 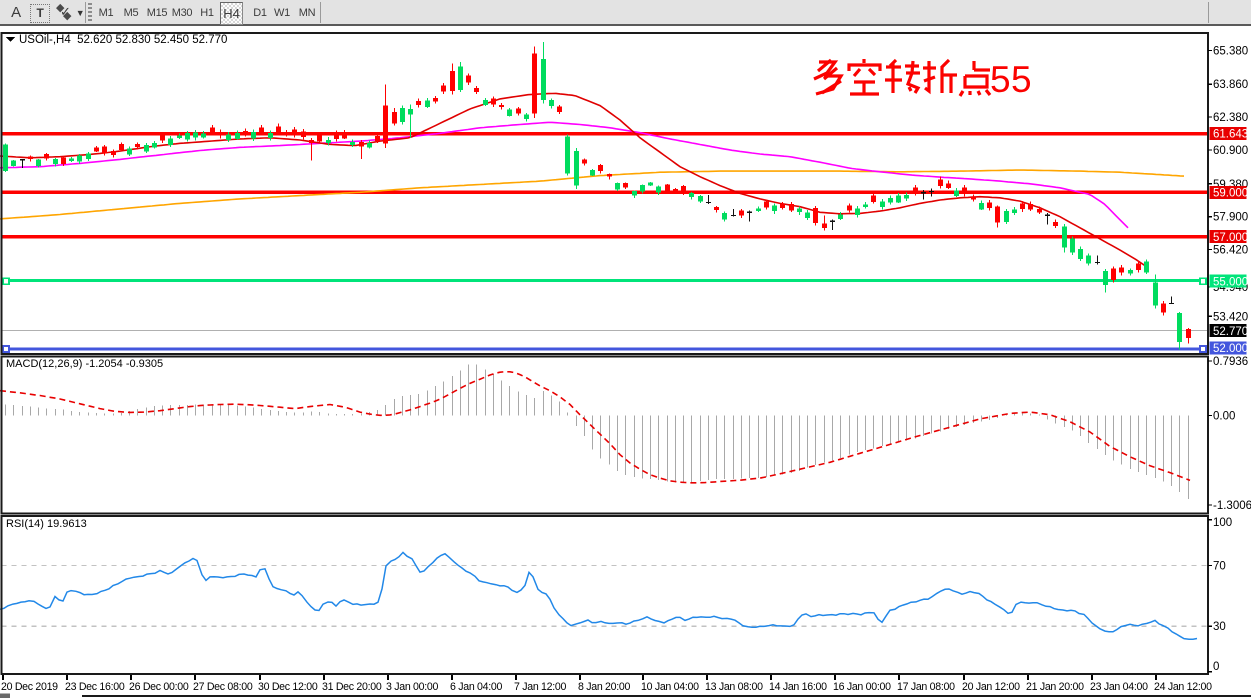 What do you see at coordinates (1230, 151) in the screenshot?
I see `svg-text: 60.900` at bounding box center [1230, 151].